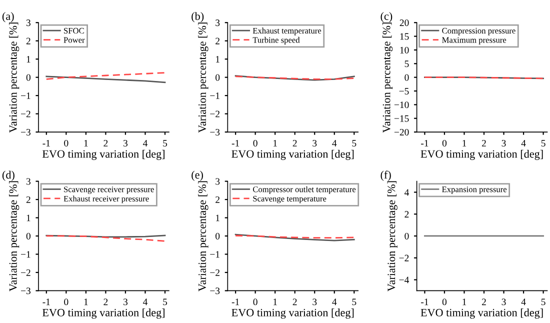 The height and width of the screenshot is (323, 550). I want to click on chart-title: (a), so click(8, 17).